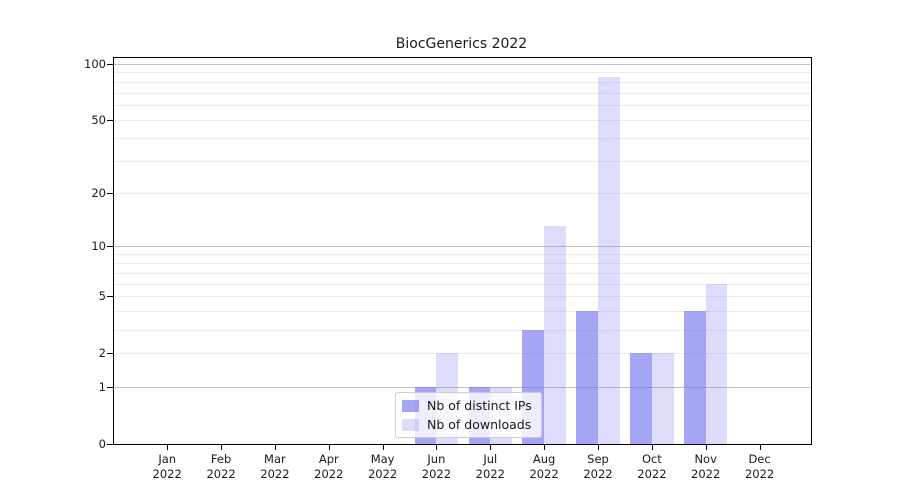 The image size is (900, 500). Describe the element at coordinates (98, 246) in the screenshot. I see `y-tick-label: 10` at that location.